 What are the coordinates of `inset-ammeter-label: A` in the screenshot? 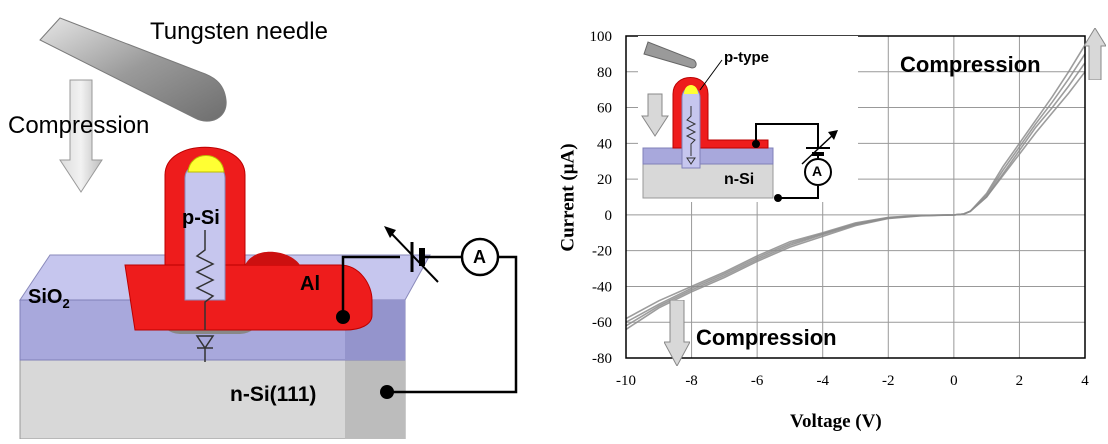 It's located at (817, 171).